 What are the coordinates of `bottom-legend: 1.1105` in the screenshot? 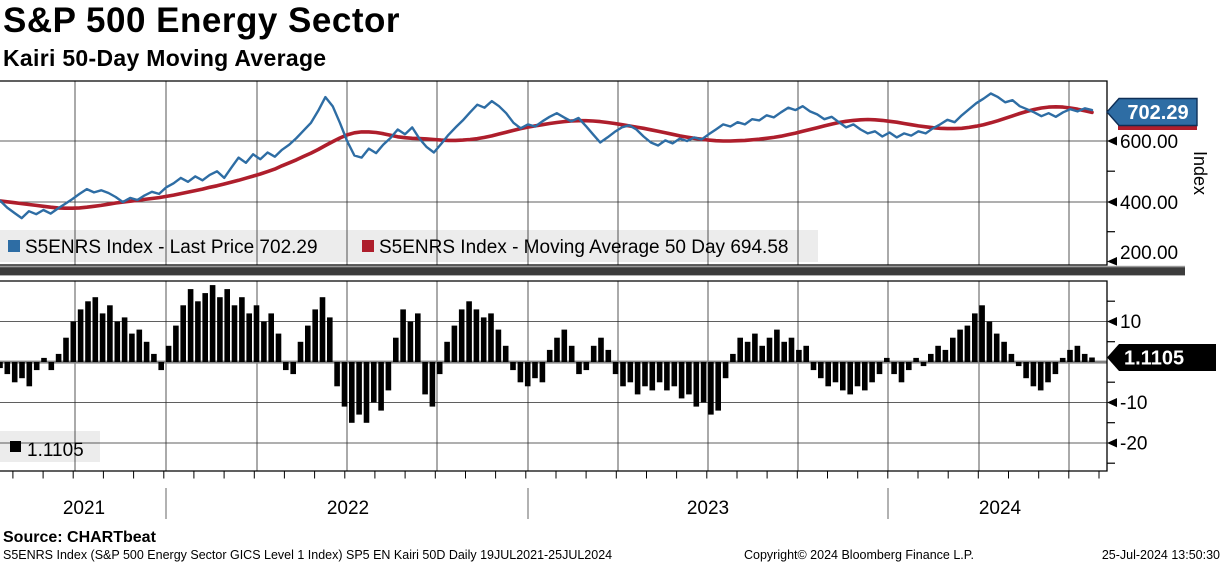 It's located at (47, 450).